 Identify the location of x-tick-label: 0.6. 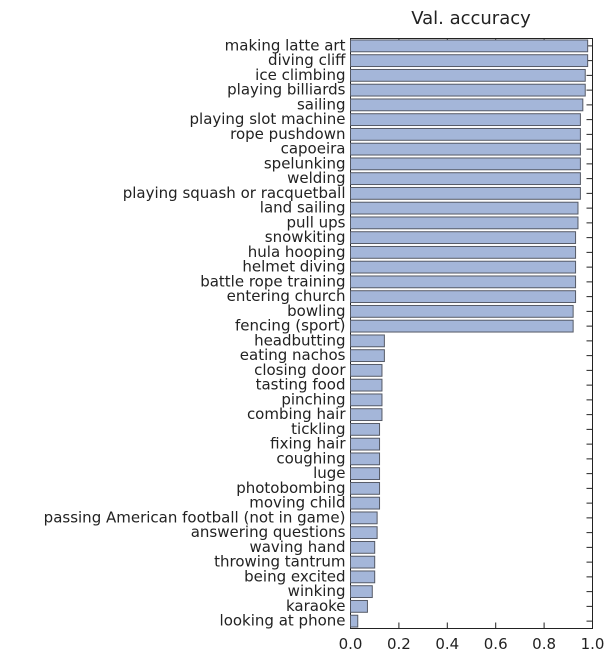
(496, 644).